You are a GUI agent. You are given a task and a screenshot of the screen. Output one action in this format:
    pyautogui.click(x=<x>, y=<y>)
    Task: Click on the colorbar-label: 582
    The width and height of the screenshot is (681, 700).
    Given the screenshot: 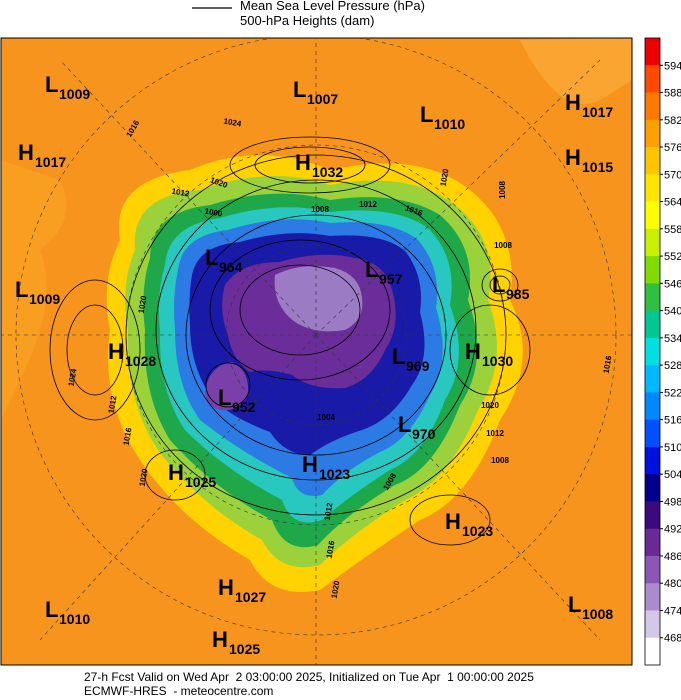 What is the action you would take?
    pyautogui.click(x=672, y=121)
    